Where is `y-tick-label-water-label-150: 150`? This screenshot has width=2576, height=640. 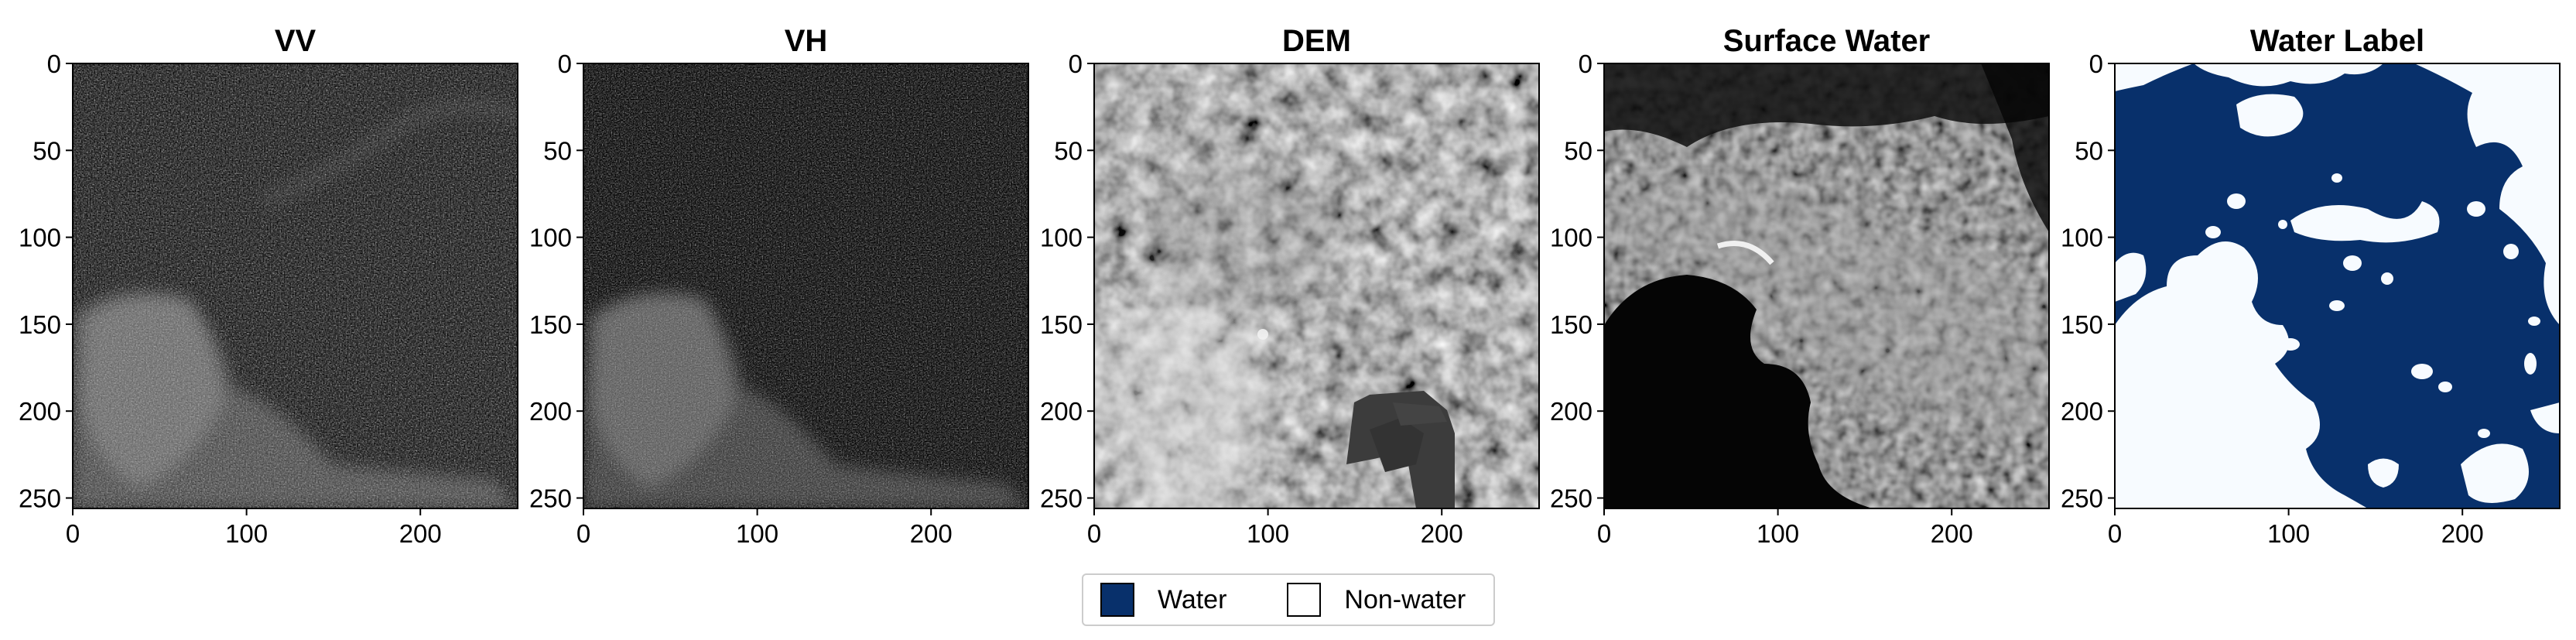
y-tick-label-water-label-150: 150 is located at coordinates (2082, 324).